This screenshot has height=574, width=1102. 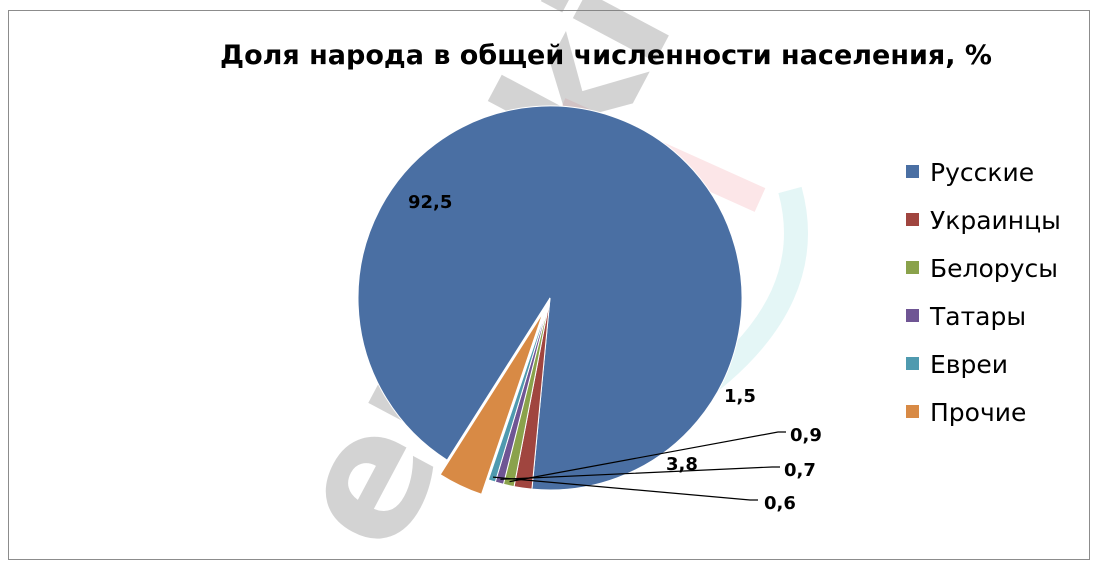 I want to click on legend-label-3: Белорусы, so click(x=994, y=268).